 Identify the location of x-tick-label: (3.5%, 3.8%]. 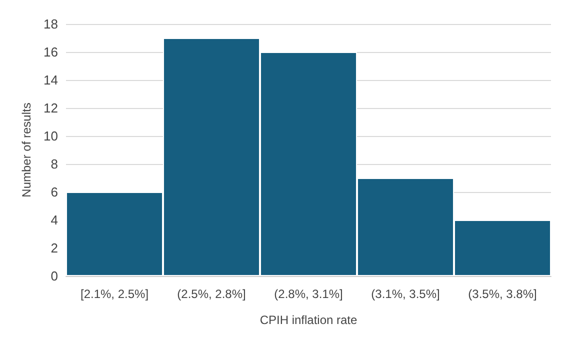
(502, 294).